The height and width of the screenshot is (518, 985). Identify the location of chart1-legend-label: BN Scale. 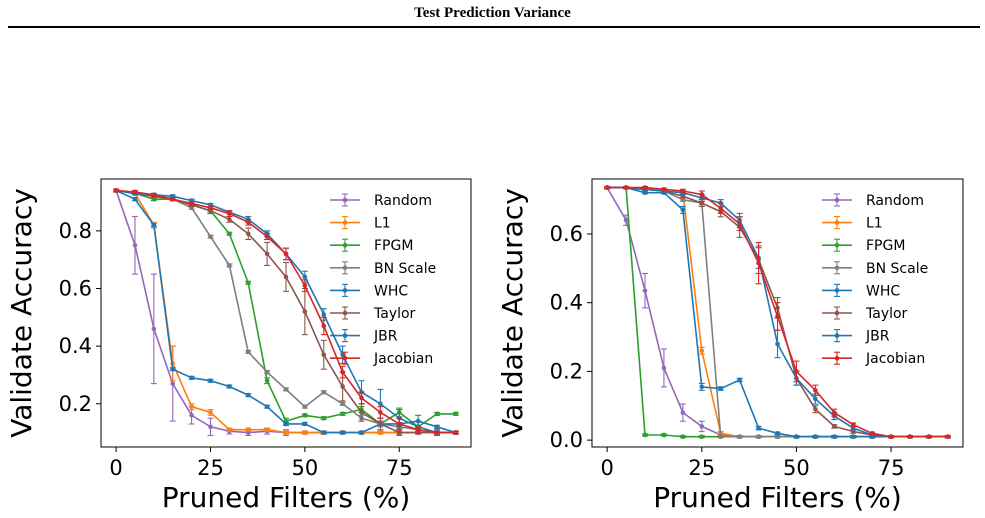
(897, 269).